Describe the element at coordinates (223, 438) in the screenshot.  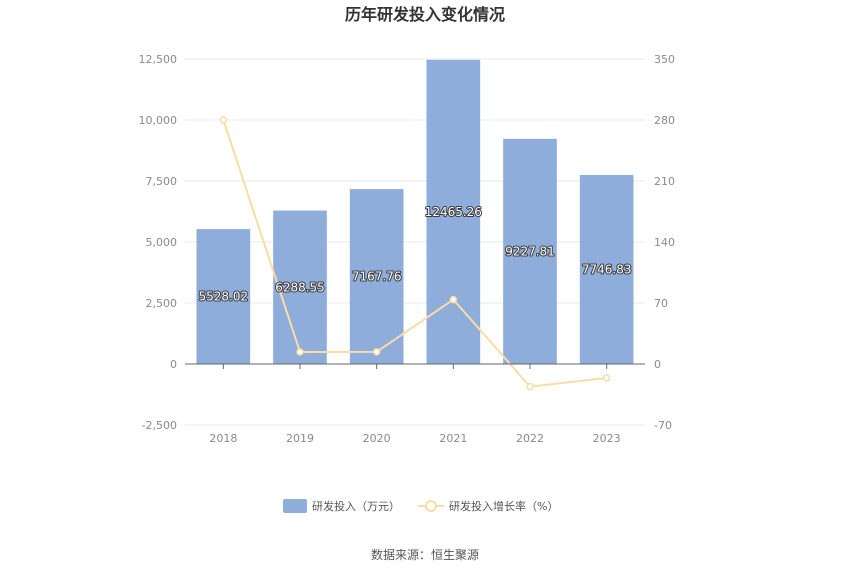
I see `x-tick-label: 2018` at that location.